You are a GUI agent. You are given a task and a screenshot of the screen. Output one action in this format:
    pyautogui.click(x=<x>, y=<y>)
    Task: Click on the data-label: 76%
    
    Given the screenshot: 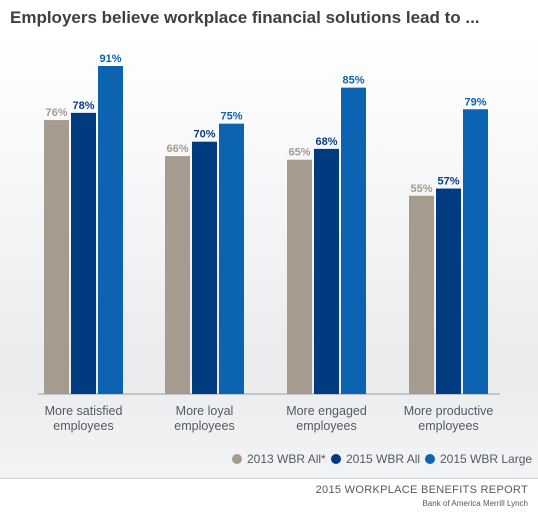 What is the action you would take?
    pyautogui.click(x=56, y=113)
    